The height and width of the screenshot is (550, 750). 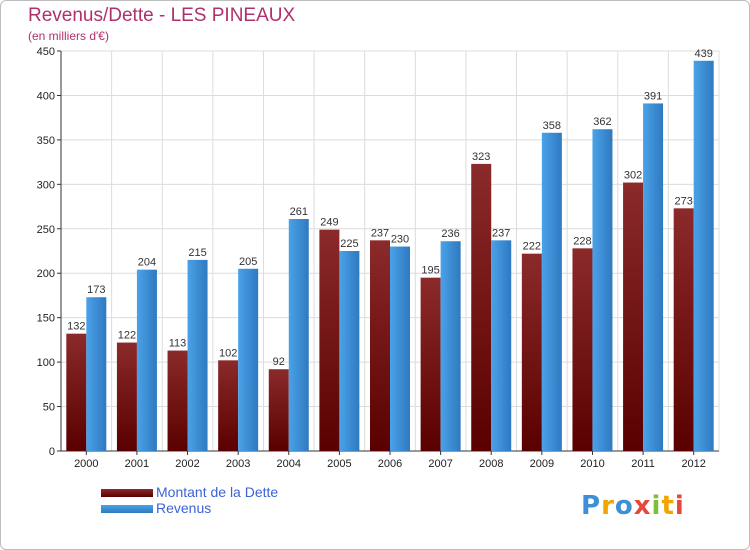 What do you see at coordinates (450, 234) in the screenshot?
I see `value-label-revenue: 236` at bounding box center [450, 234].